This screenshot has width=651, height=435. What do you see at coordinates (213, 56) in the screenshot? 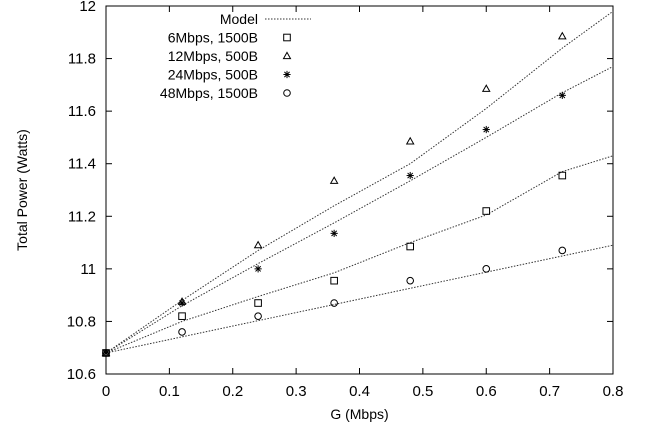
I see `legend-label-series-2: 12Mbps, 500B` at bounding box center [213, 56].